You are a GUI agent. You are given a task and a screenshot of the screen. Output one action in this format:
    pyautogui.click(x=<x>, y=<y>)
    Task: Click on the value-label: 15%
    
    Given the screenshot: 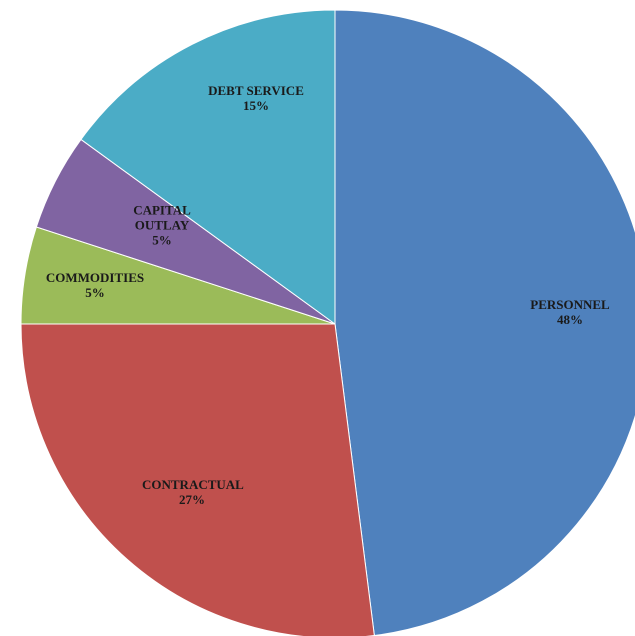 What is the action you would take?
    pyautogui.click(x=256, y=105)
    